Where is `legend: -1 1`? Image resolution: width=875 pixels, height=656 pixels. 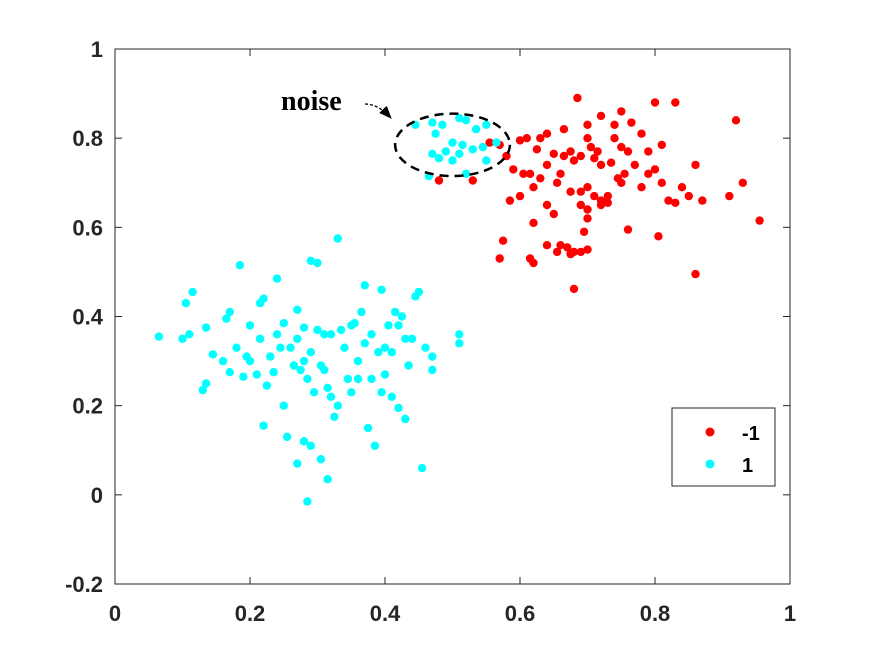 legend: -1 1 is located at coordinates (723, 447).